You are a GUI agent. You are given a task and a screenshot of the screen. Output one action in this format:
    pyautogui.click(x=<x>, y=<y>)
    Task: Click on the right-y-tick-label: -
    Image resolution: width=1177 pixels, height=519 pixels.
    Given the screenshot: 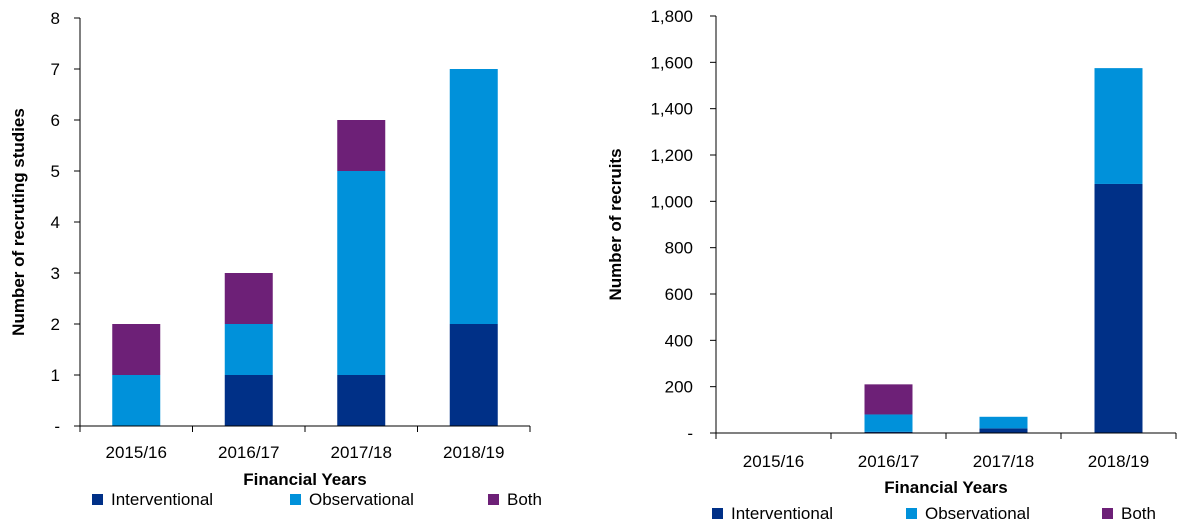 What is the action you would take?
    pyautogui.click(x=690, y=433)
    